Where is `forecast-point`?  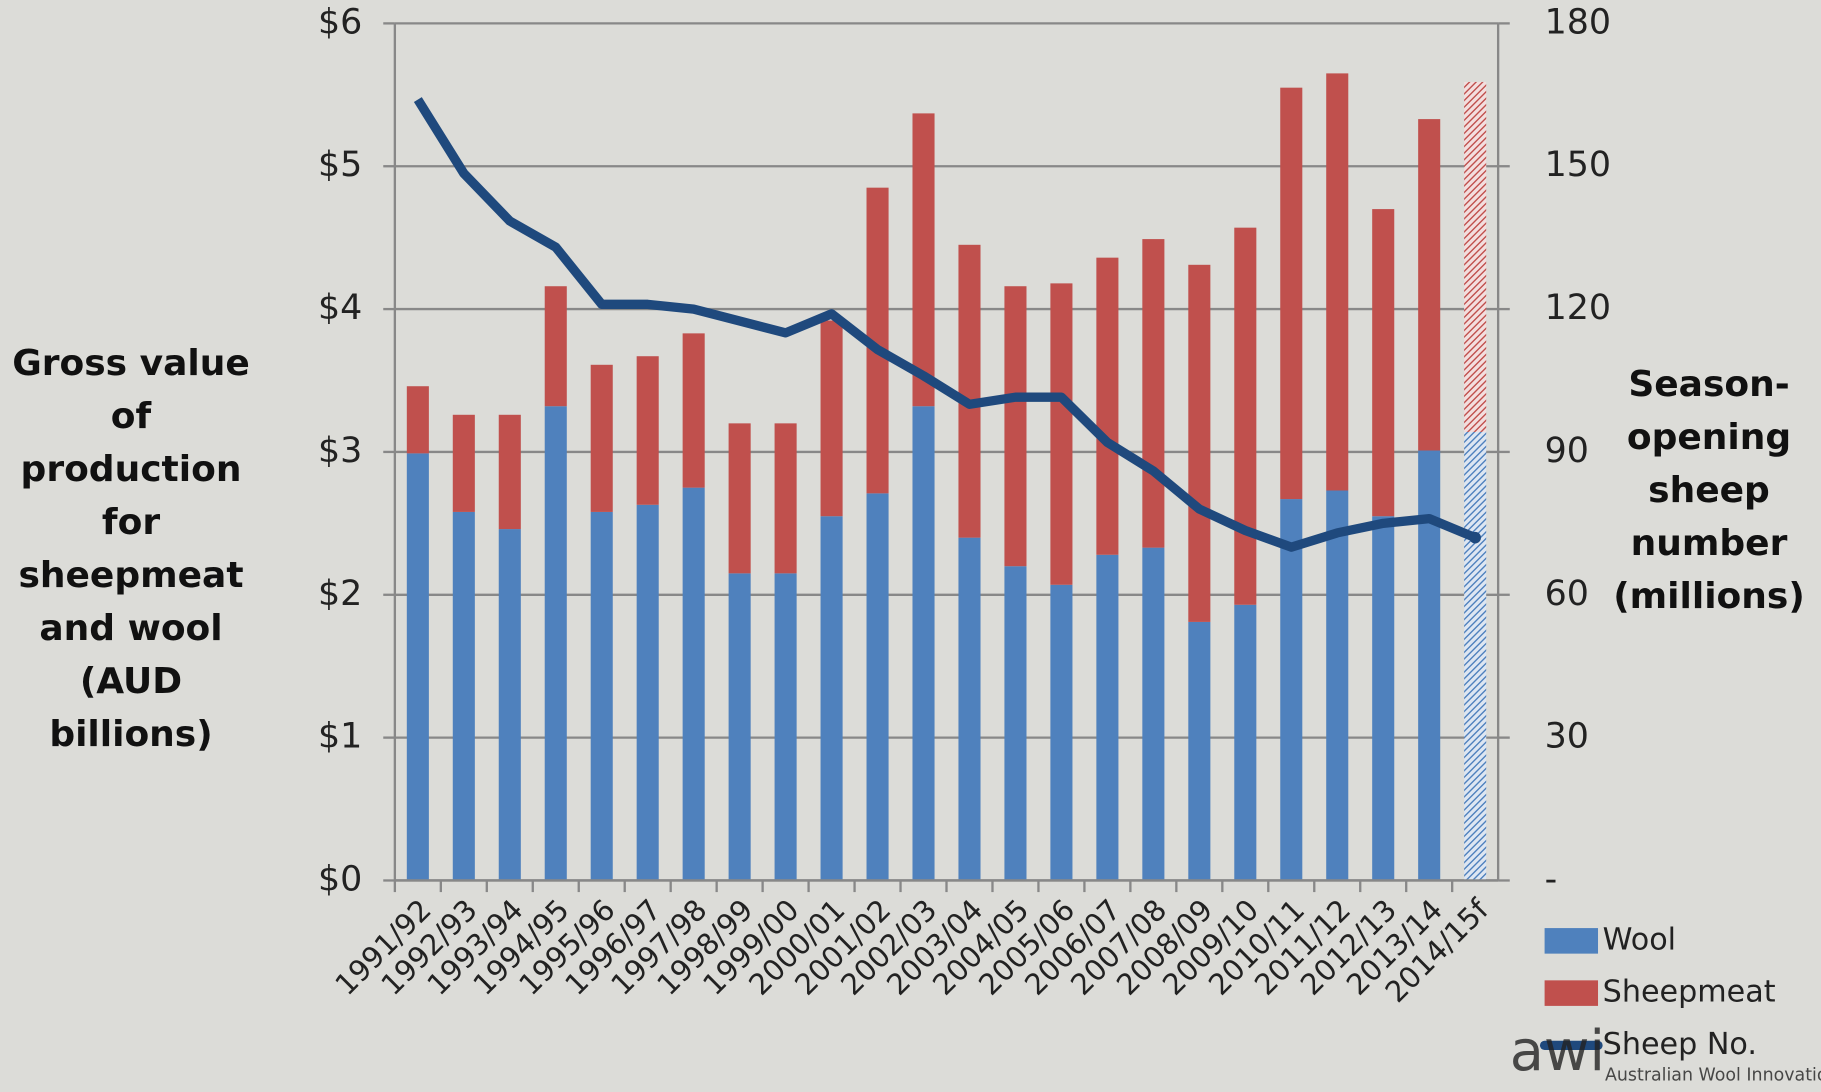 forecast-point is located at coordinates (1475, 537).